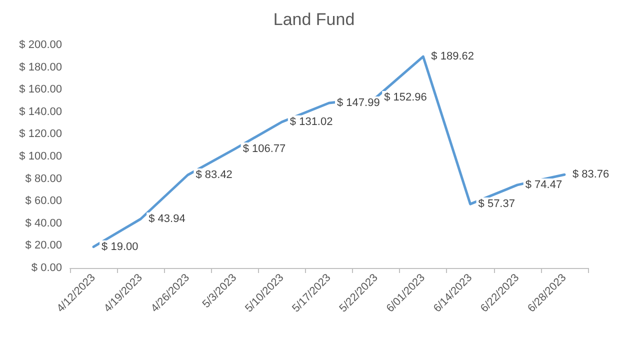  I want to click on y-tick-label: $ 40.00, so click(43, 223).